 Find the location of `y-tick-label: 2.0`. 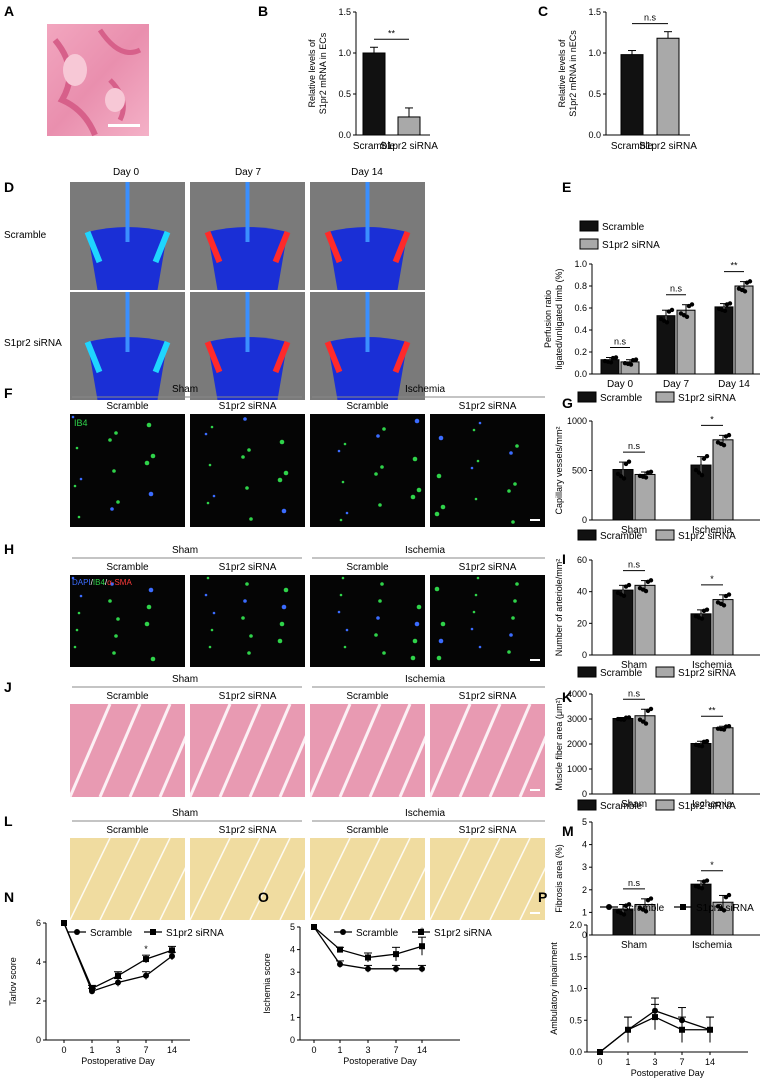

y-tick-label: 2.0 is located at coordinates (575, 925).